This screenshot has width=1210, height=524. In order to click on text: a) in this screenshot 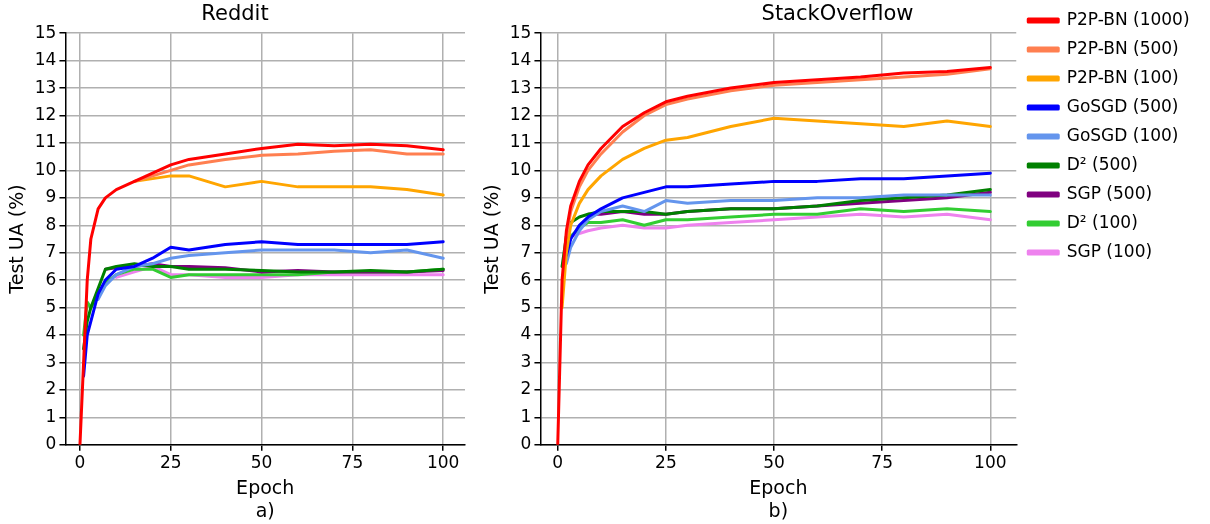, I will do `click(265, 510)`.